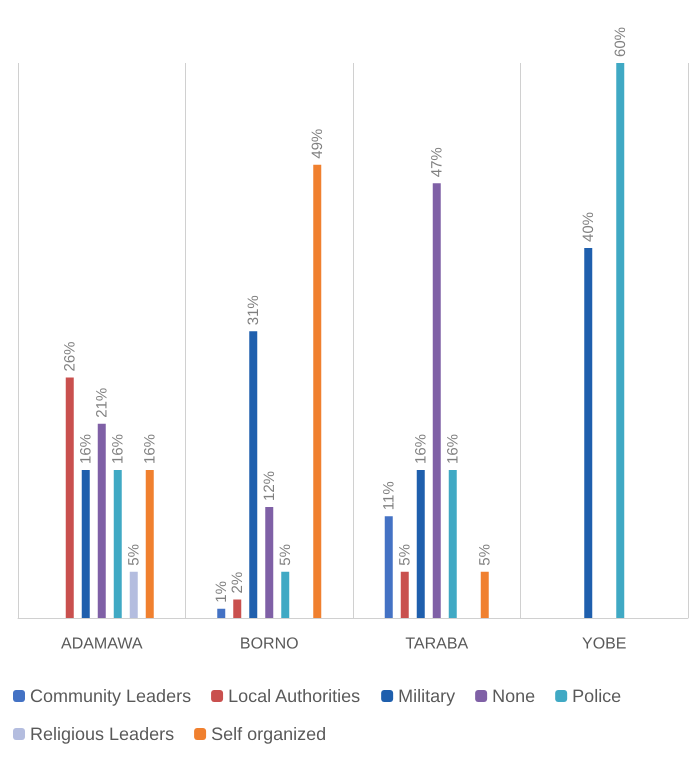  What do you see at coordinates (268, 734) in the screenshot?
I see `legend-label: Self organized` at bounding box center [268, 734].